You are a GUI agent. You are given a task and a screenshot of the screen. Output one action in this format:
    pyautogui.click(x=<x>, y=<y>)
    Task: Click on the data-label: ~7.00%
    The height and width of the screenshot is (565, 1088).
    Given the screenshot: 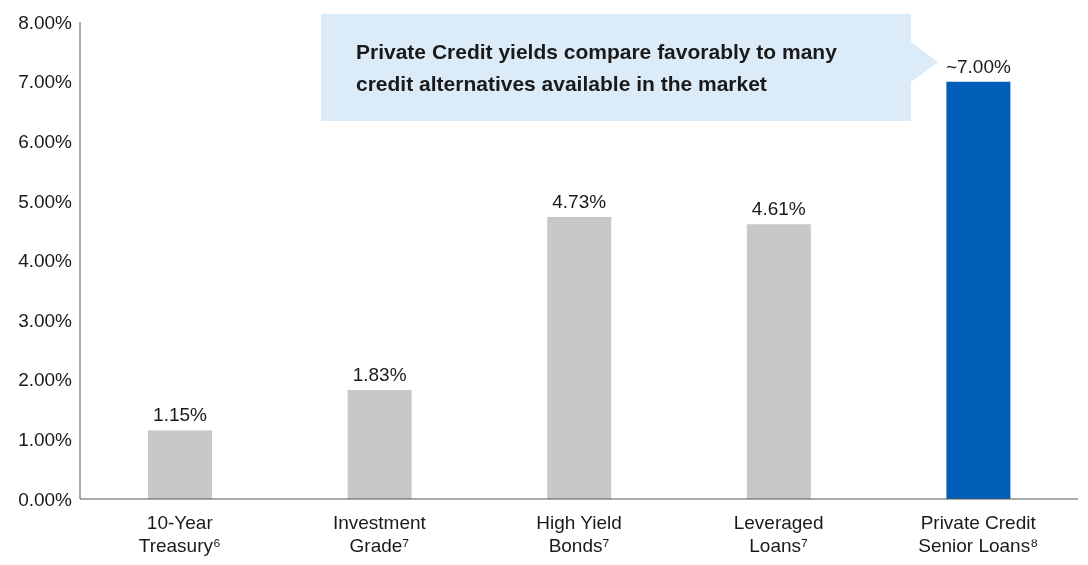 What is the action you would take?
    pyautogui.click(x=978, y=66)
    